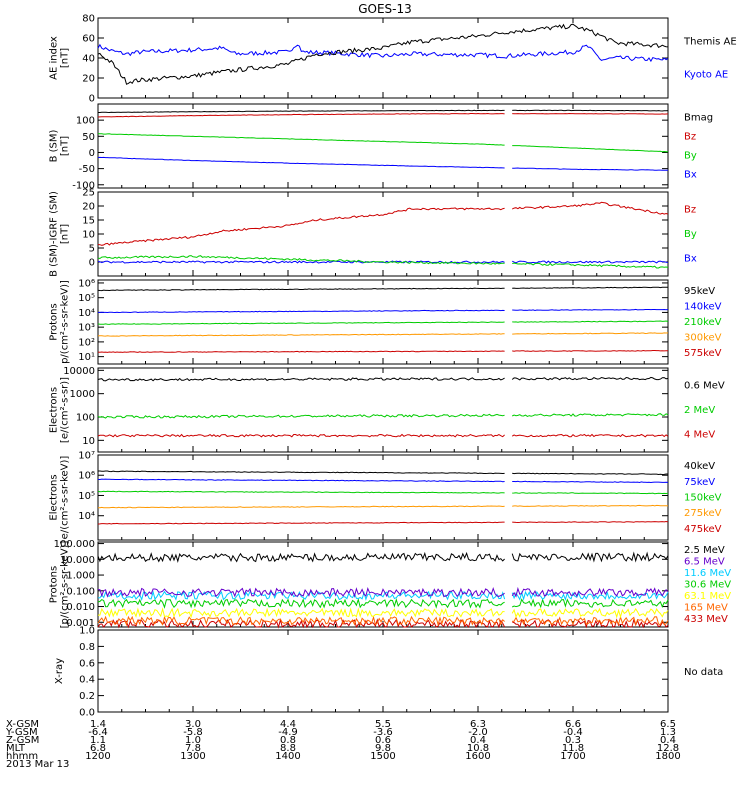  What do you see at coordinates (704, 550) in the screenshot?
I see `legend-2-5-mev: 2.5 MeV` at bounding box center [704, 550].